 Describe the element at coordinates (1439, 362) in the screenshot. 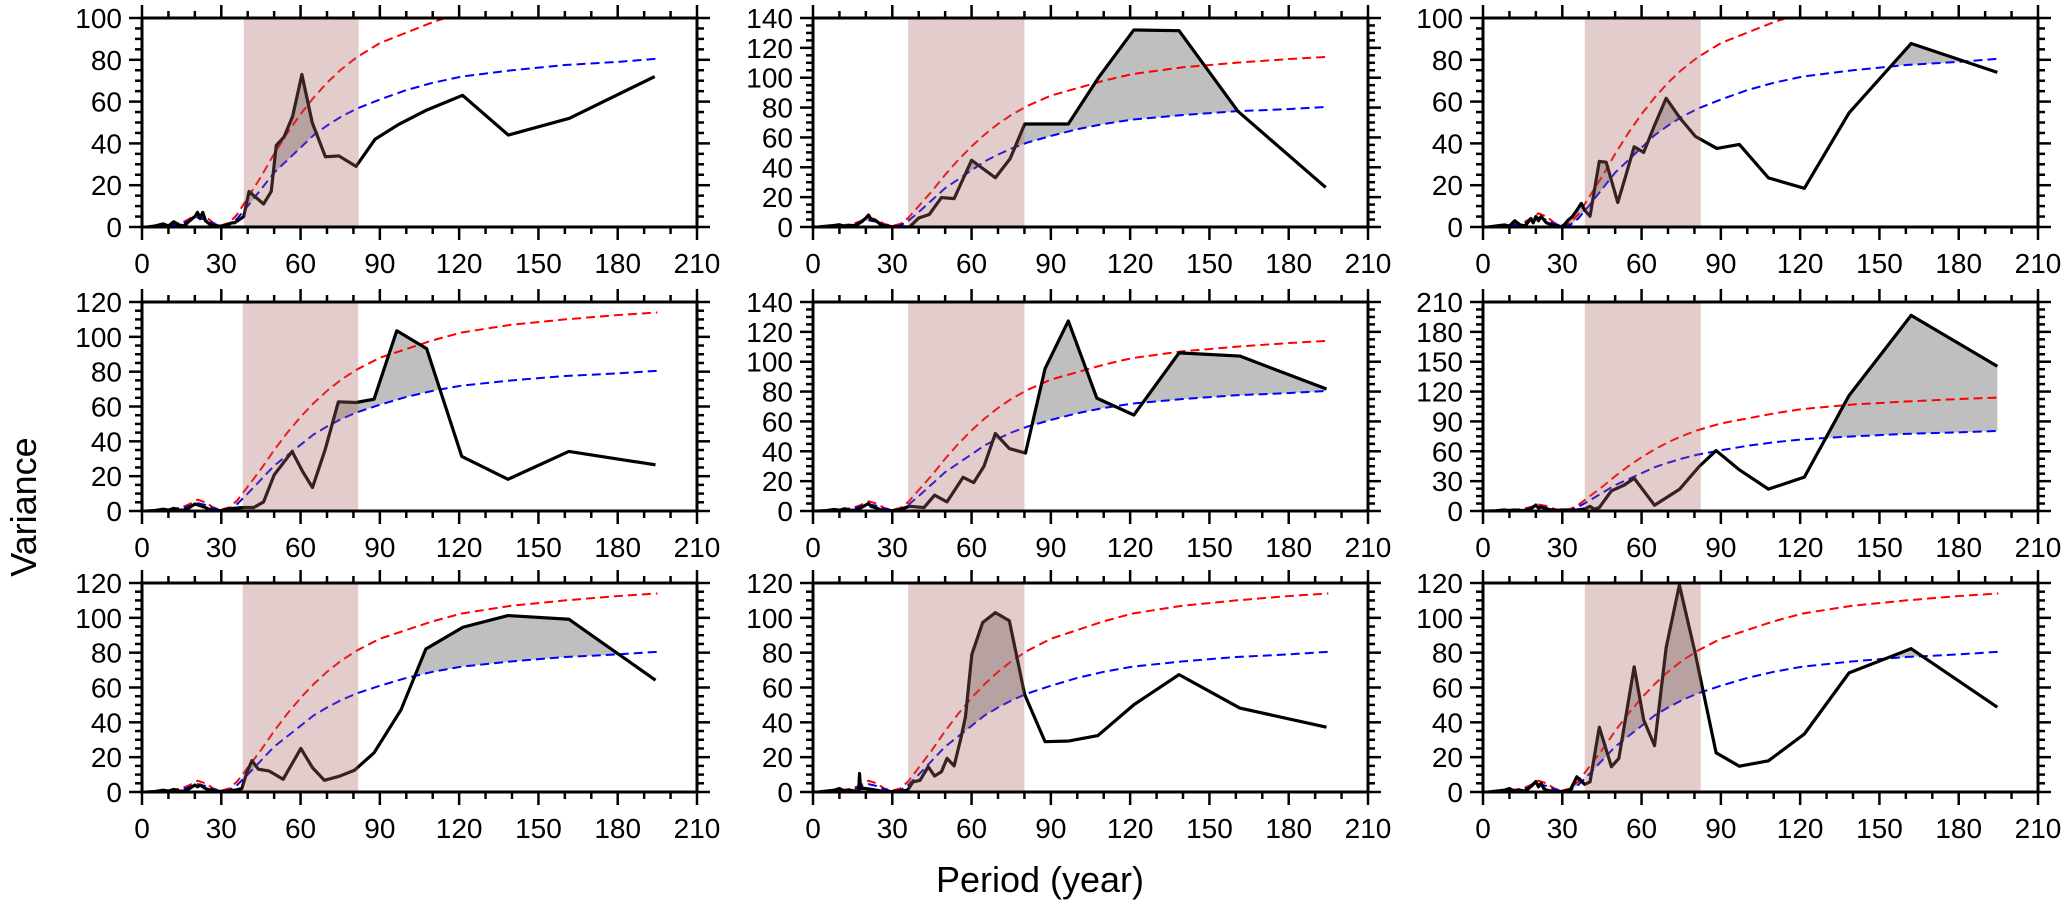

I see `y-tick-label: 150` at that location.